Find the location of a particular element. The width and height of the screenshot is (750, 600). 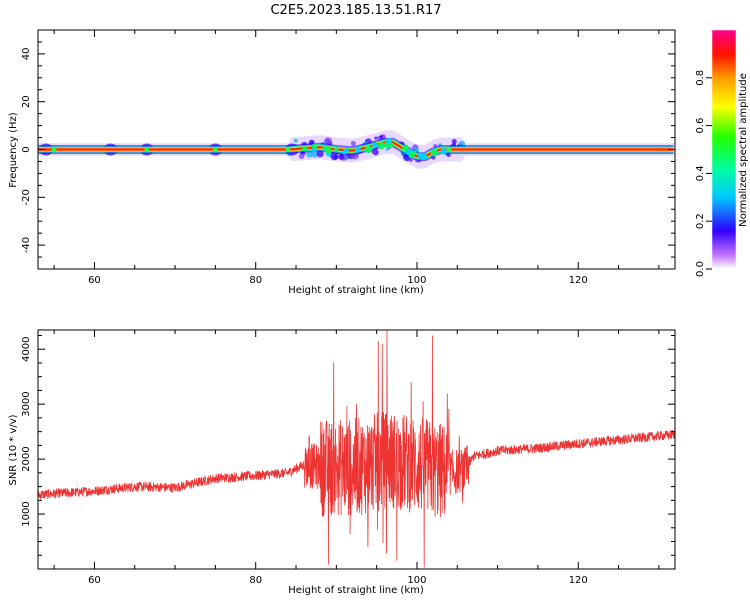

colorbar-tick-label: 0.0 is located at coordinates (700, 269).